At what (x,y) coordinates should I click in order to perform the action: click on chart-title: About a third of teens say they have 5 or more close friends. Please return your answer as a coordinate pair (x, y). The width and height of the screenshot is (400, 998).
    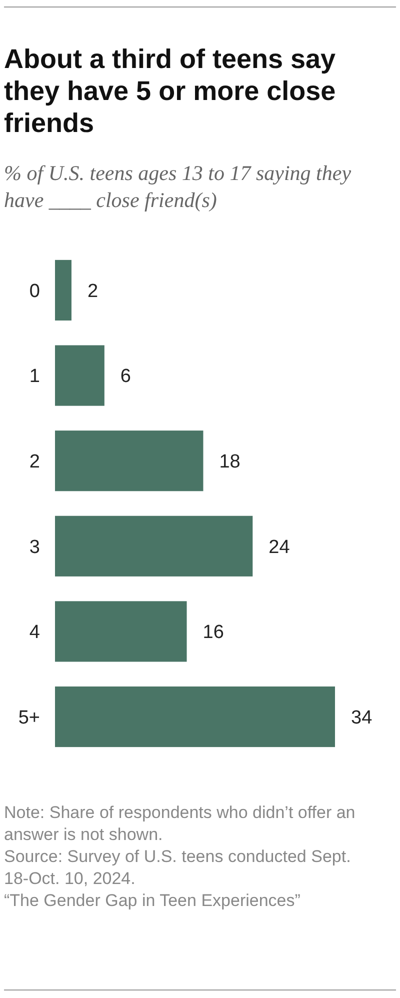
    Looking at the image, I should click on (170, 91).